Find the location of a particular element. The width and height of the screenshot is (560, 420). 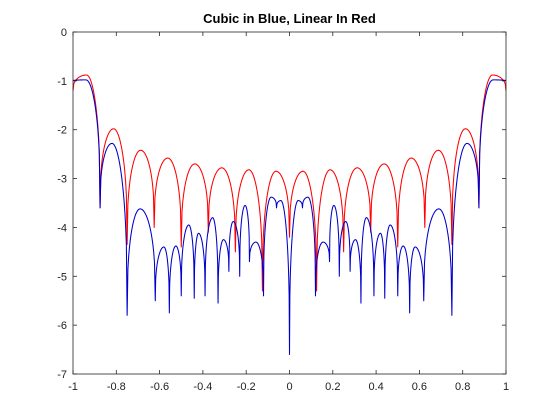

x-tick-label: -0.8 is located at coordinates (116, 387).